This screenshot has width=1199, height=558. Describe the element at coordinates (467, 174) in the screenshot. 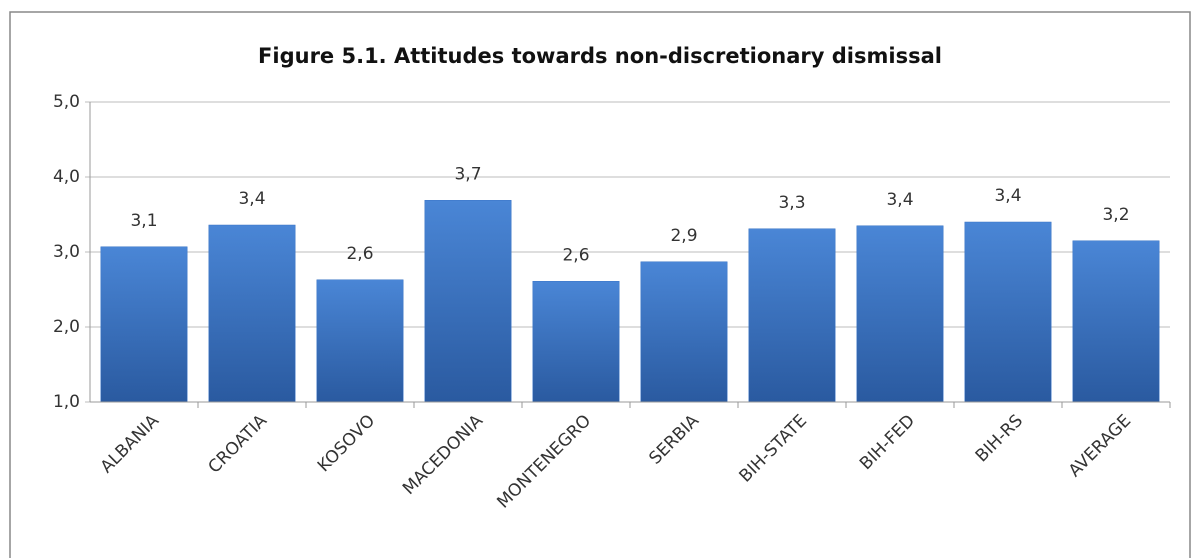

I see `value-label: 3,7` at that location.